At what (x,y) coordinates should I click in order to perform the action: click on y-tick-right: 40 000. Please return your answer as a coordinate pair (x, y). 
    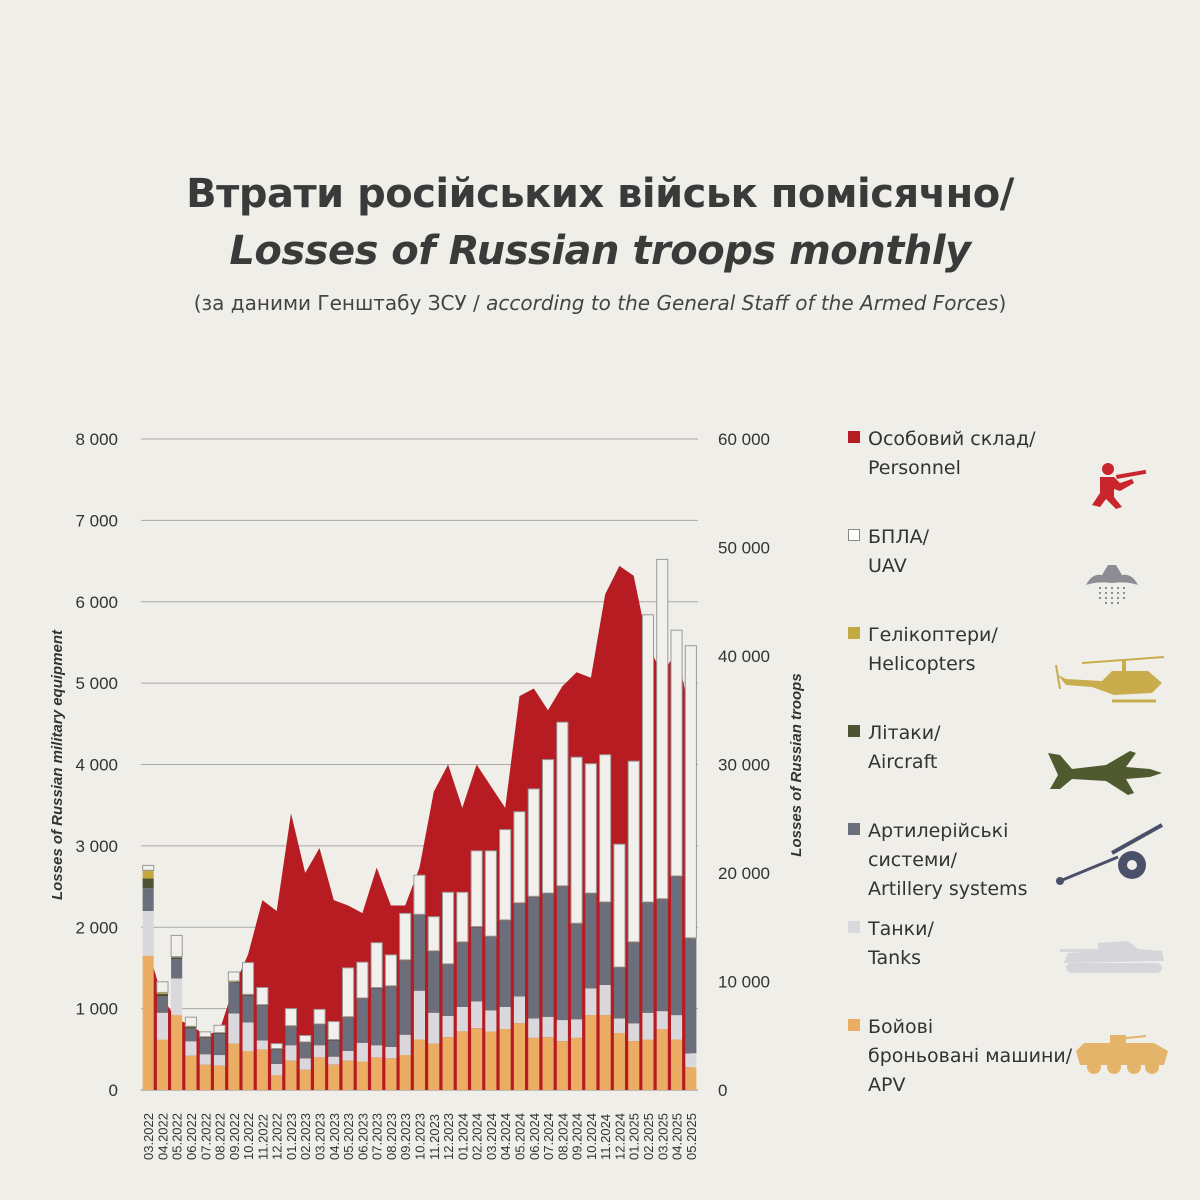
    Looking at the image, I should click on (744, 656).